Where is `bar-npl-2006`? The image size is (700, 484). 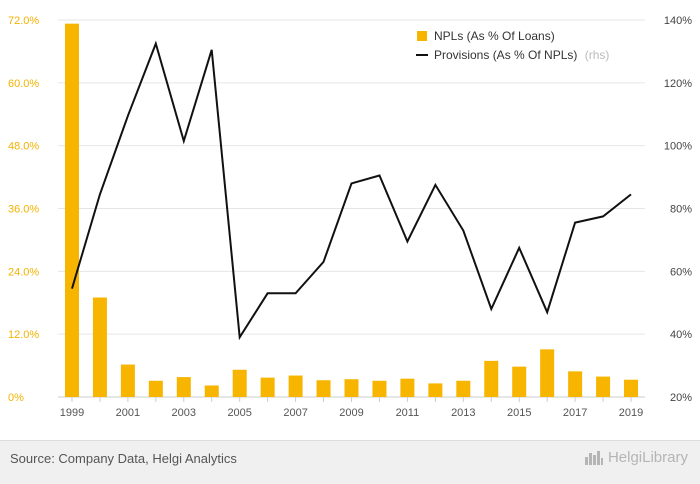
bar-npl-2006 is located at coordinates (267, 387).